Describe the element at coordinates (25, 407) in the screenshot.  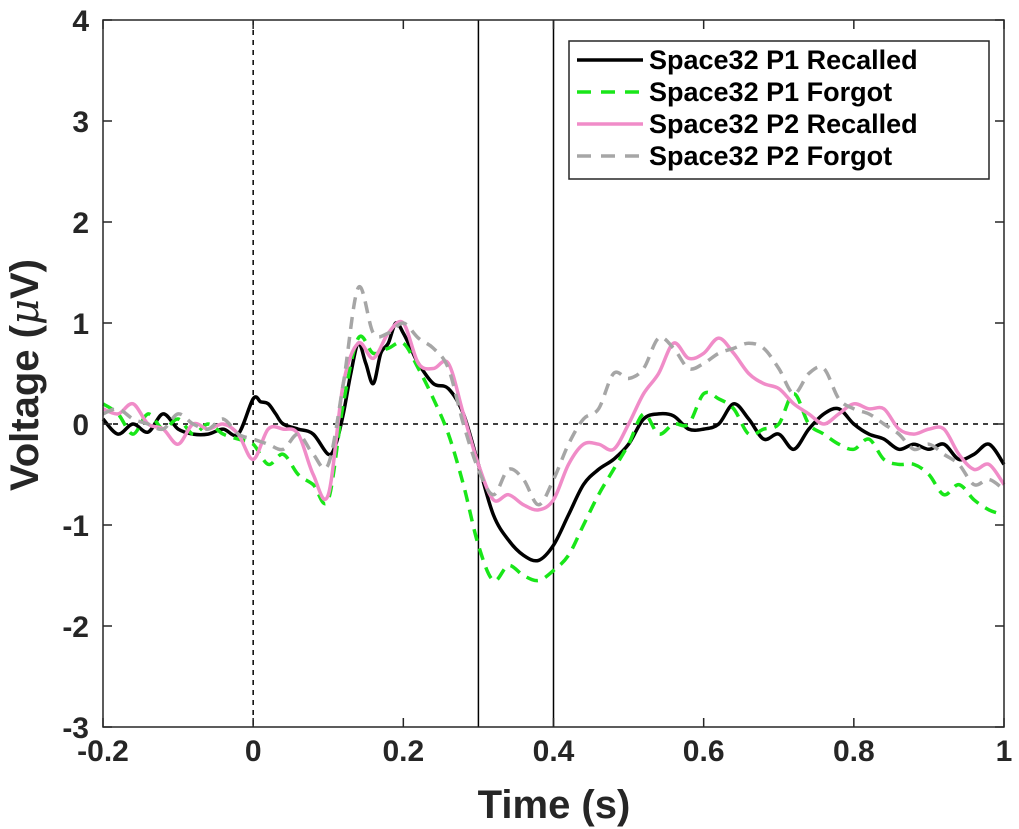
I see `y-axis-title-prefix: Voltage (` at that location.